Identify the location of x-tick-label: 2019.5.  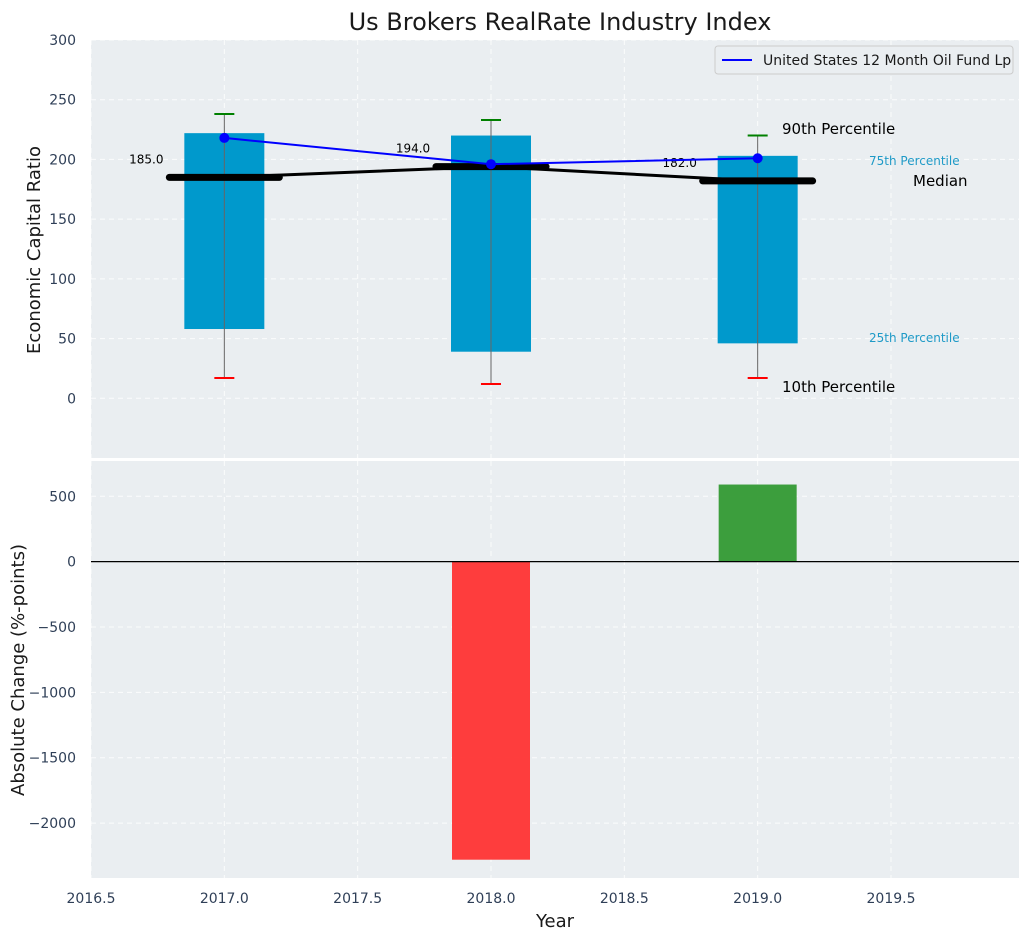
(891, 899).